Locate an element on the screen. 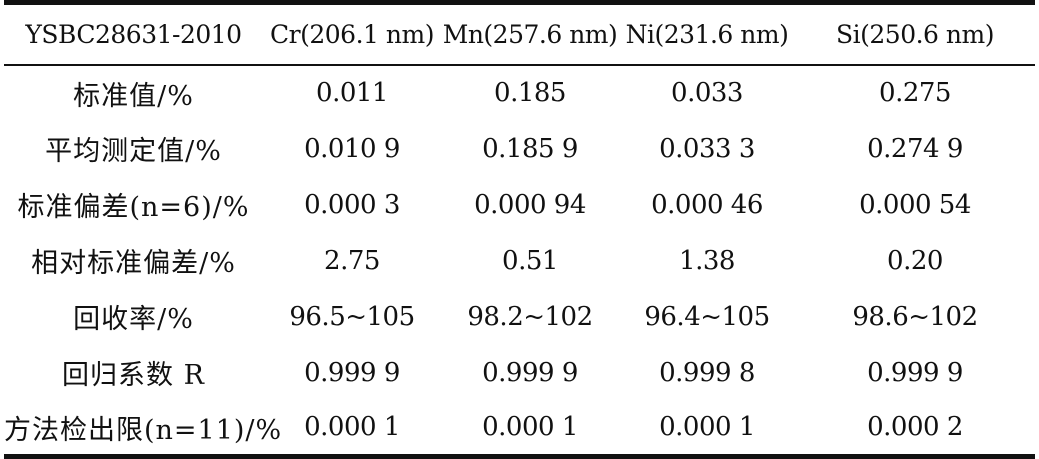 Image resolution: width=1039 pixels, height=459 pixels. cell-si: 0.20 is located at coordinates (915, 260).